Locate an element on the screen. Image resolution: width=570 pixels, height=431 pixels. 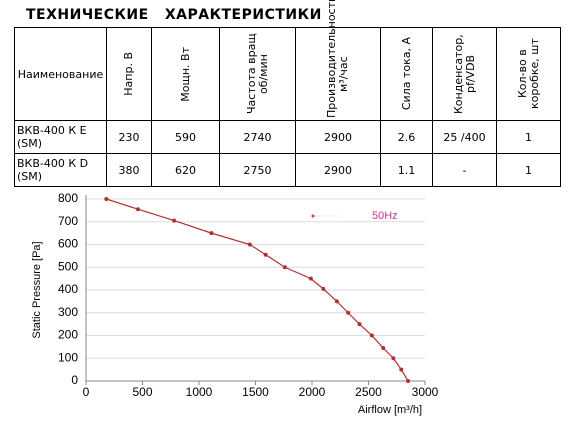
table-cell: ВКВ-400 К D (SM) is located at coordinates (60, 170).